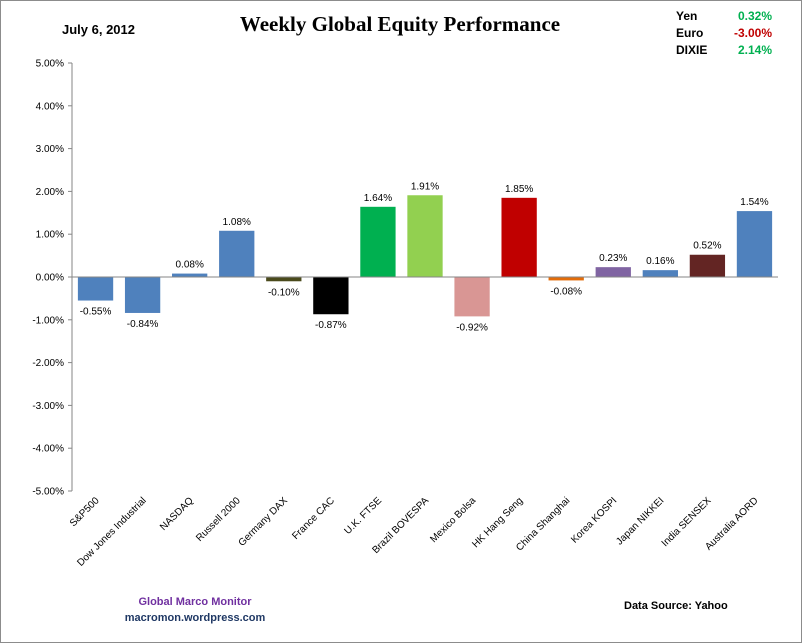  I want to click on currency-value: 2.14%, so click(754, 50).